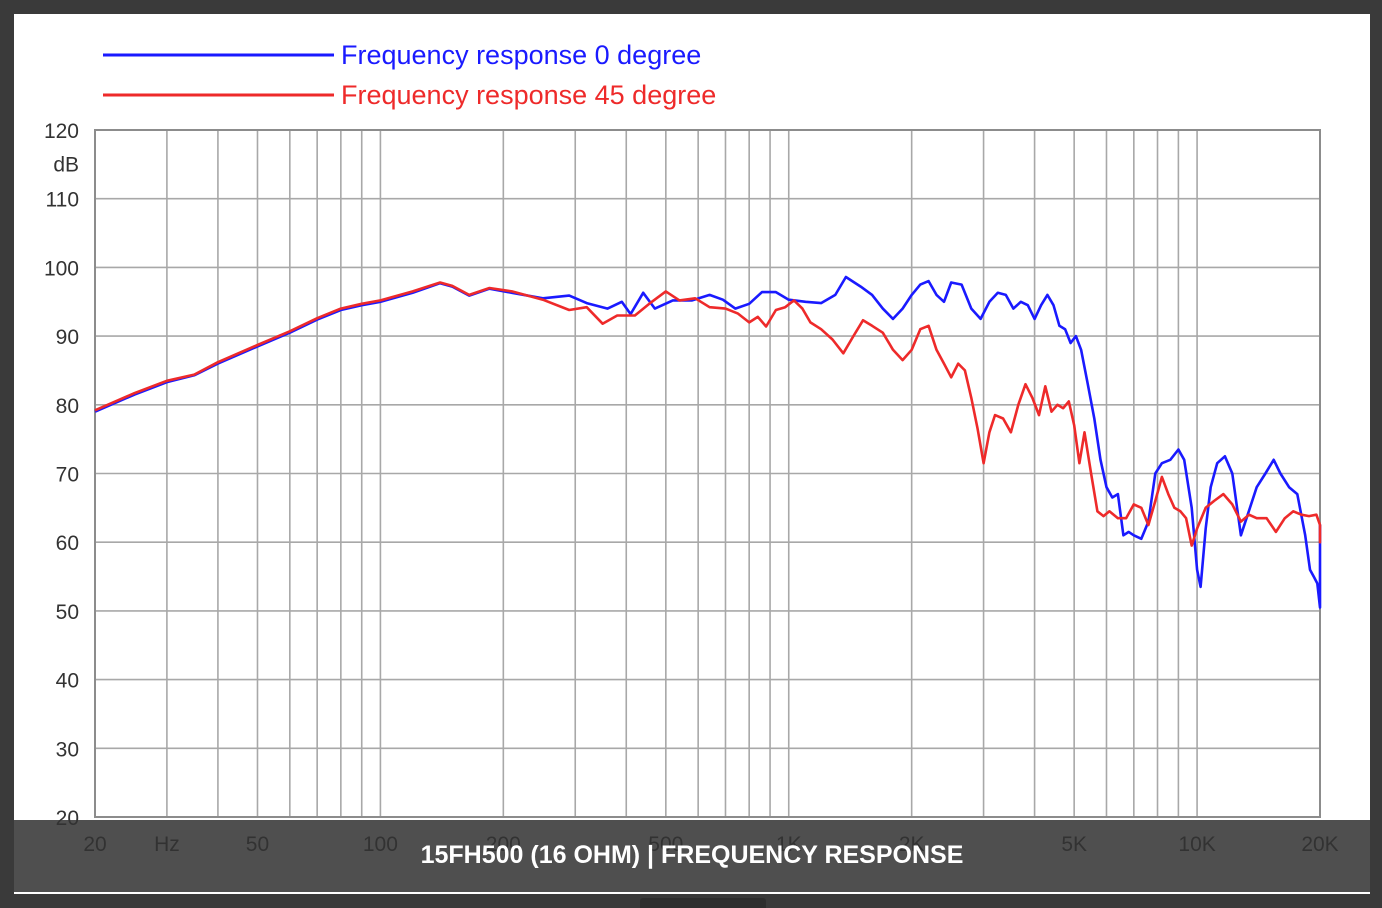 Image resolution: width=1382 pixels, height=908 pixels. Describe the element at coordinates (521, 55) in the screenshot. I see `legend-label-0: Frequency response 0 degree` at that location.